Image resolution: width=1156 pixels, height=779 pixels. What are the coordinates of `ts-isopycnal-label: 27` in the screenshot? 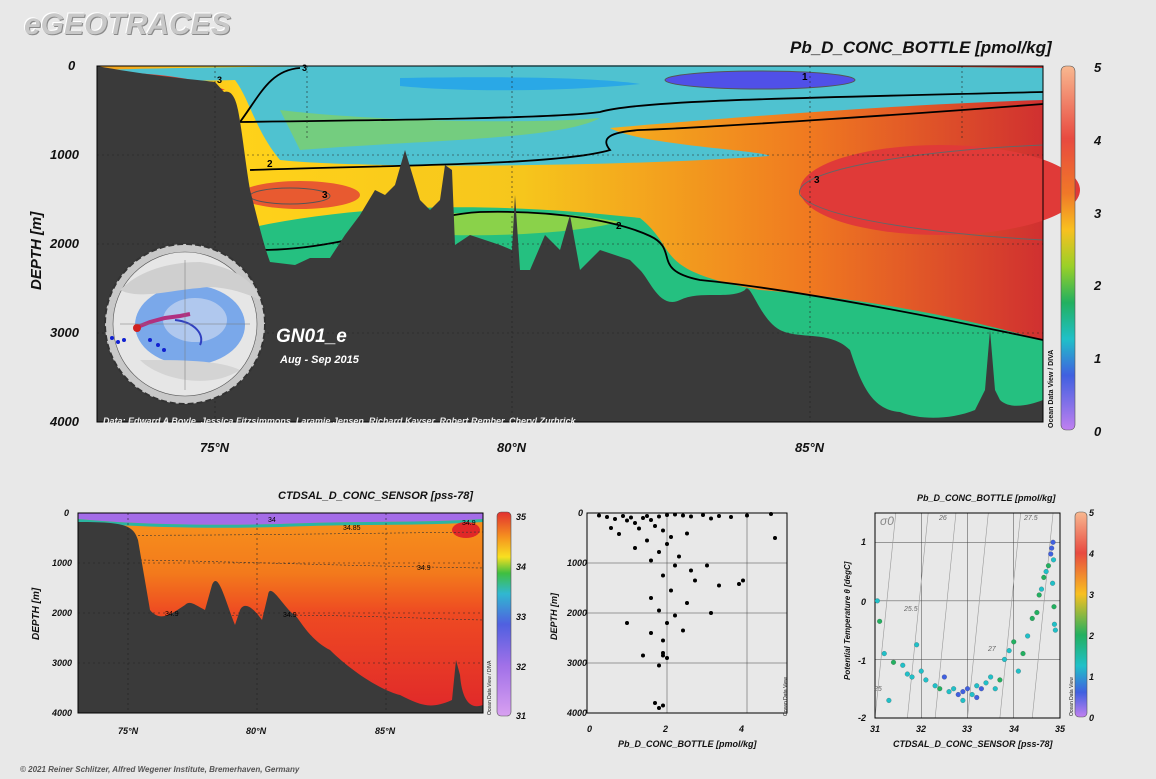 It's located at (992, 649).